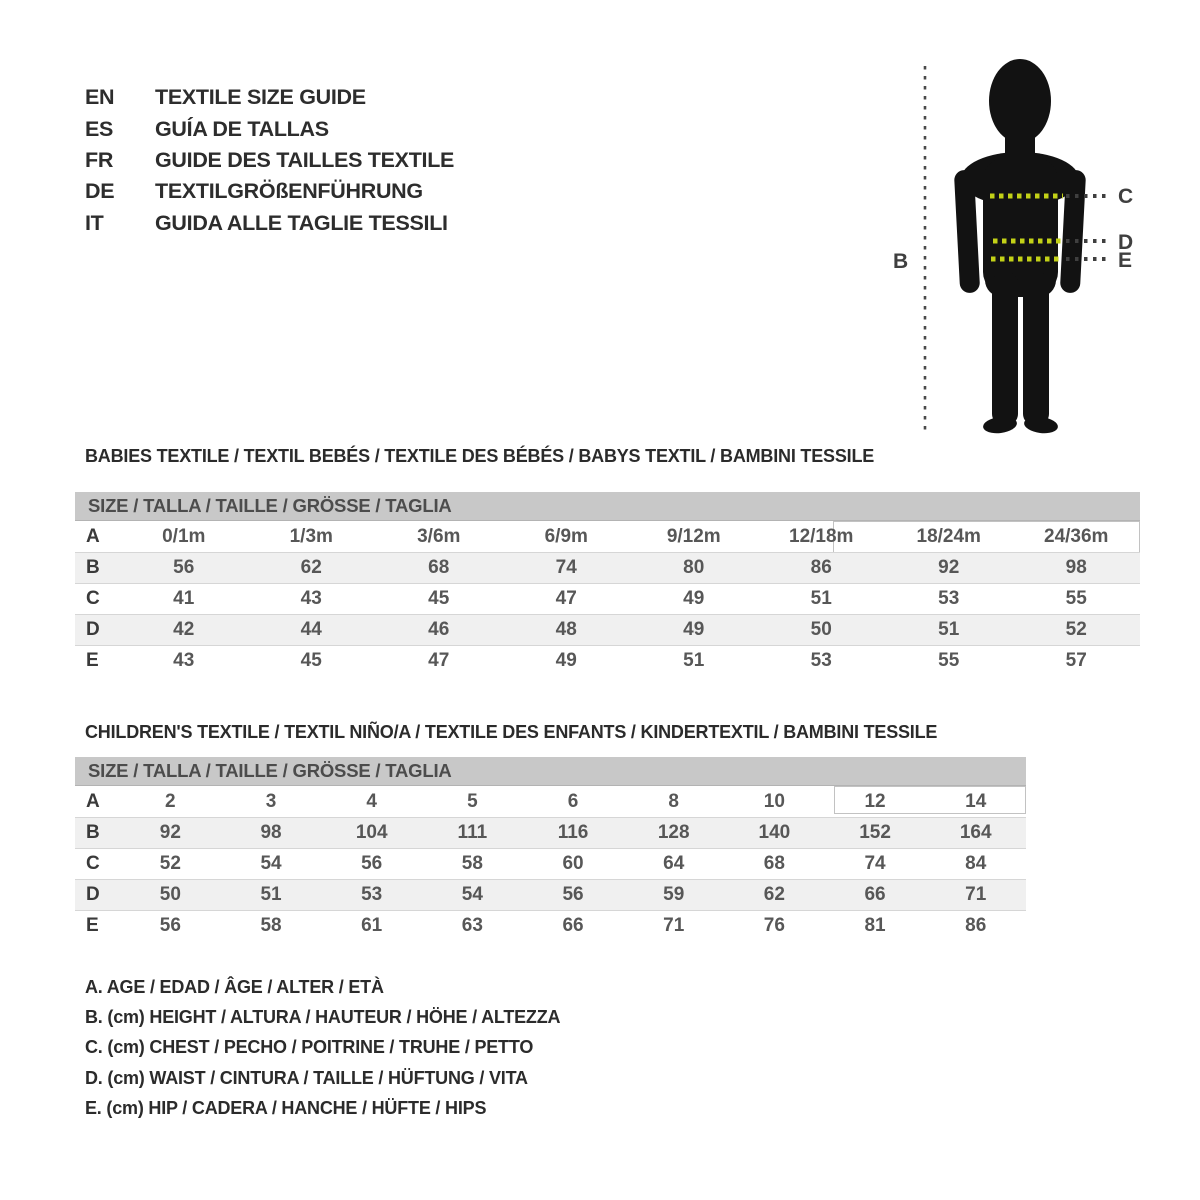 The height and width of the screenshot is (1200, 1200). I want to click on title-row-it: IT GUIDA ALLE TAGLIE TESSILI, so click(269, 223).